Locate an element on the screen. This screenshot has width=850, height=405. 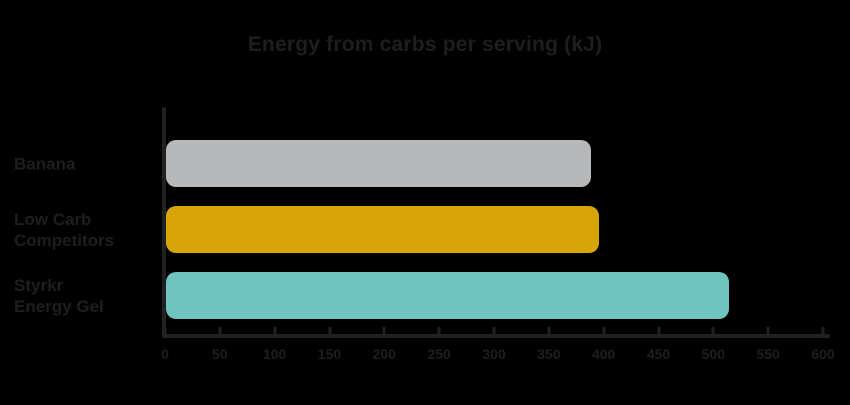
x-tick-label: 550 is located at coordinates (768, 354).